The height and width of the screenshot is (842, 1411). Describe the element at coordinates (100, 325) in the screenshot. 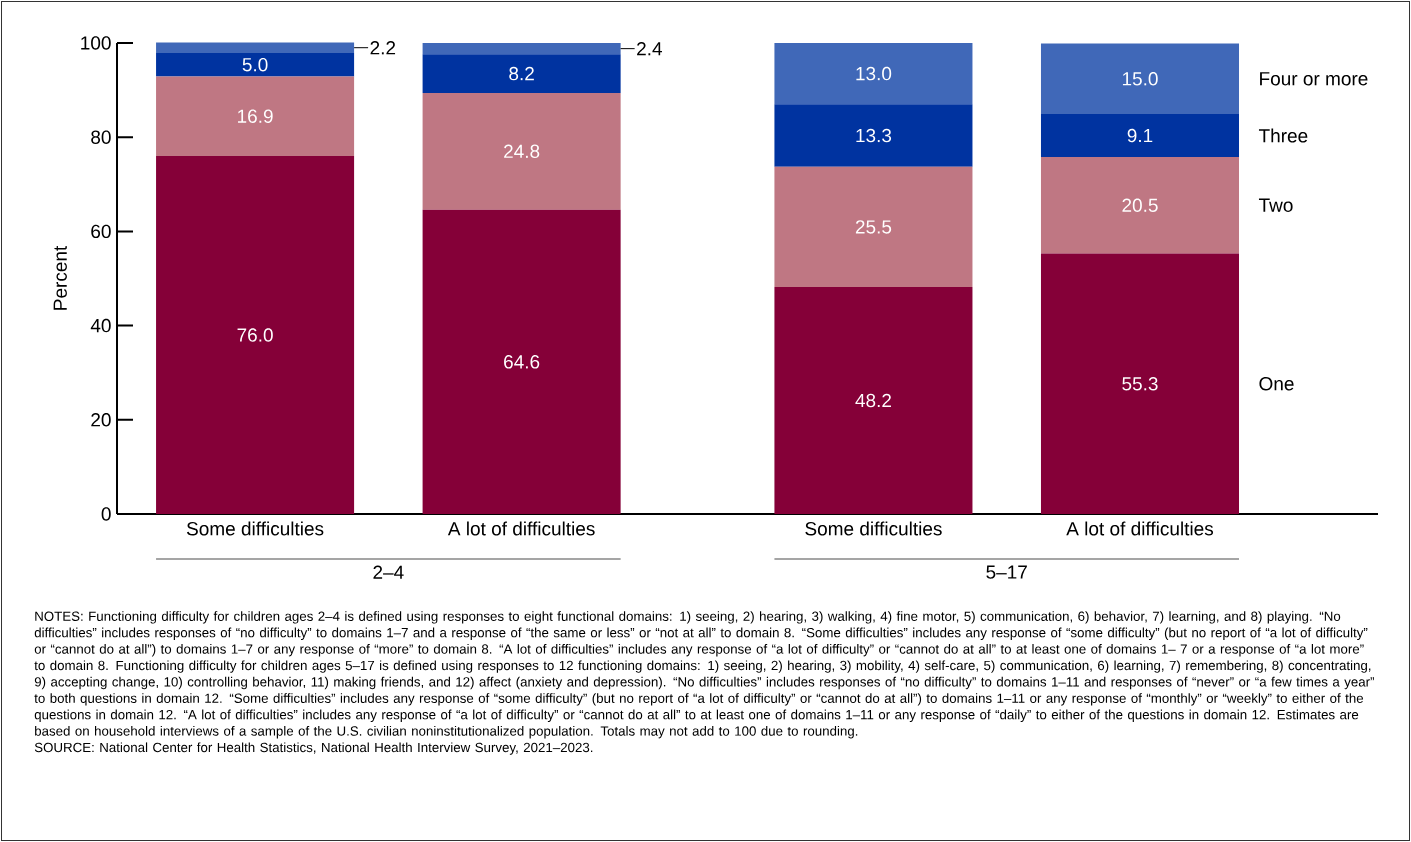

I see `y-tick-label: 40` at that location.